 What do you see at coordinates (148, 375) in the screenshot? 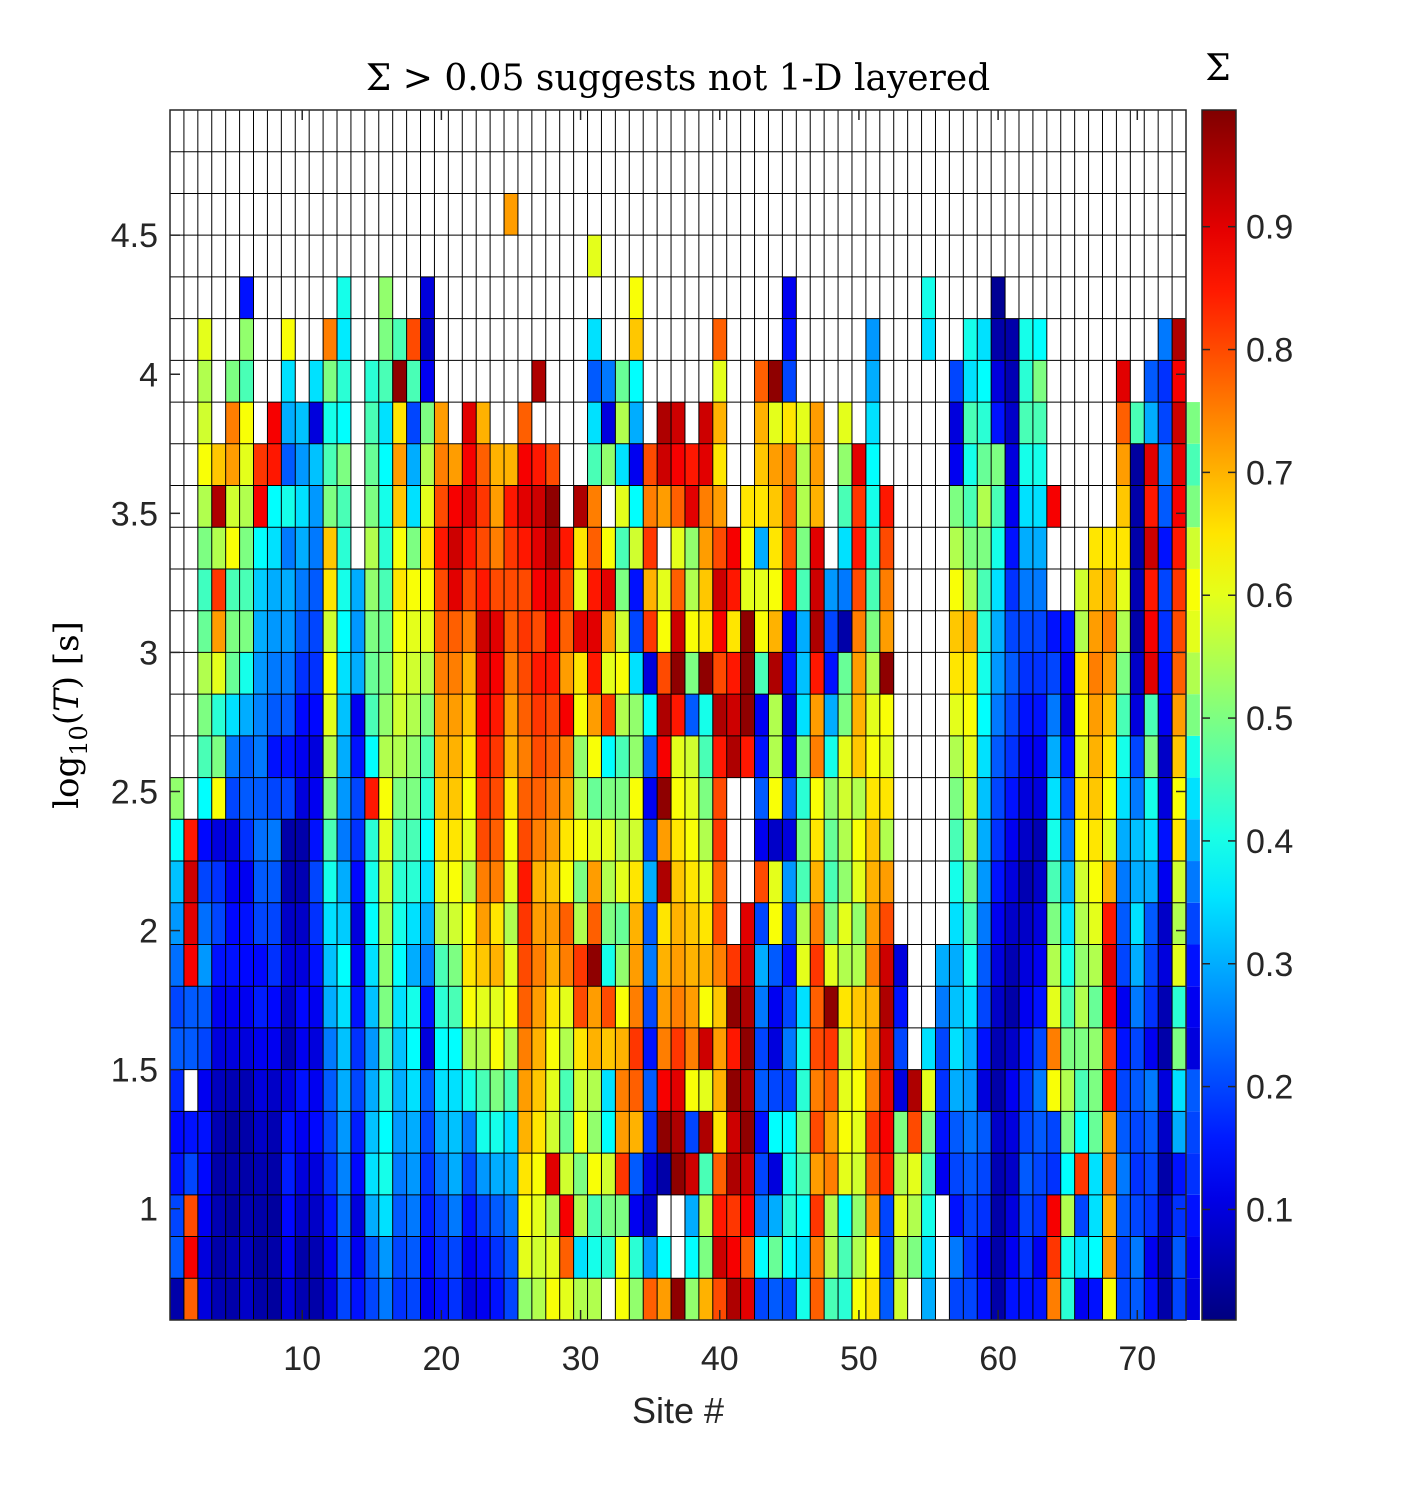
I see `y-tick-label: 4` at bounding box center [148, 375].